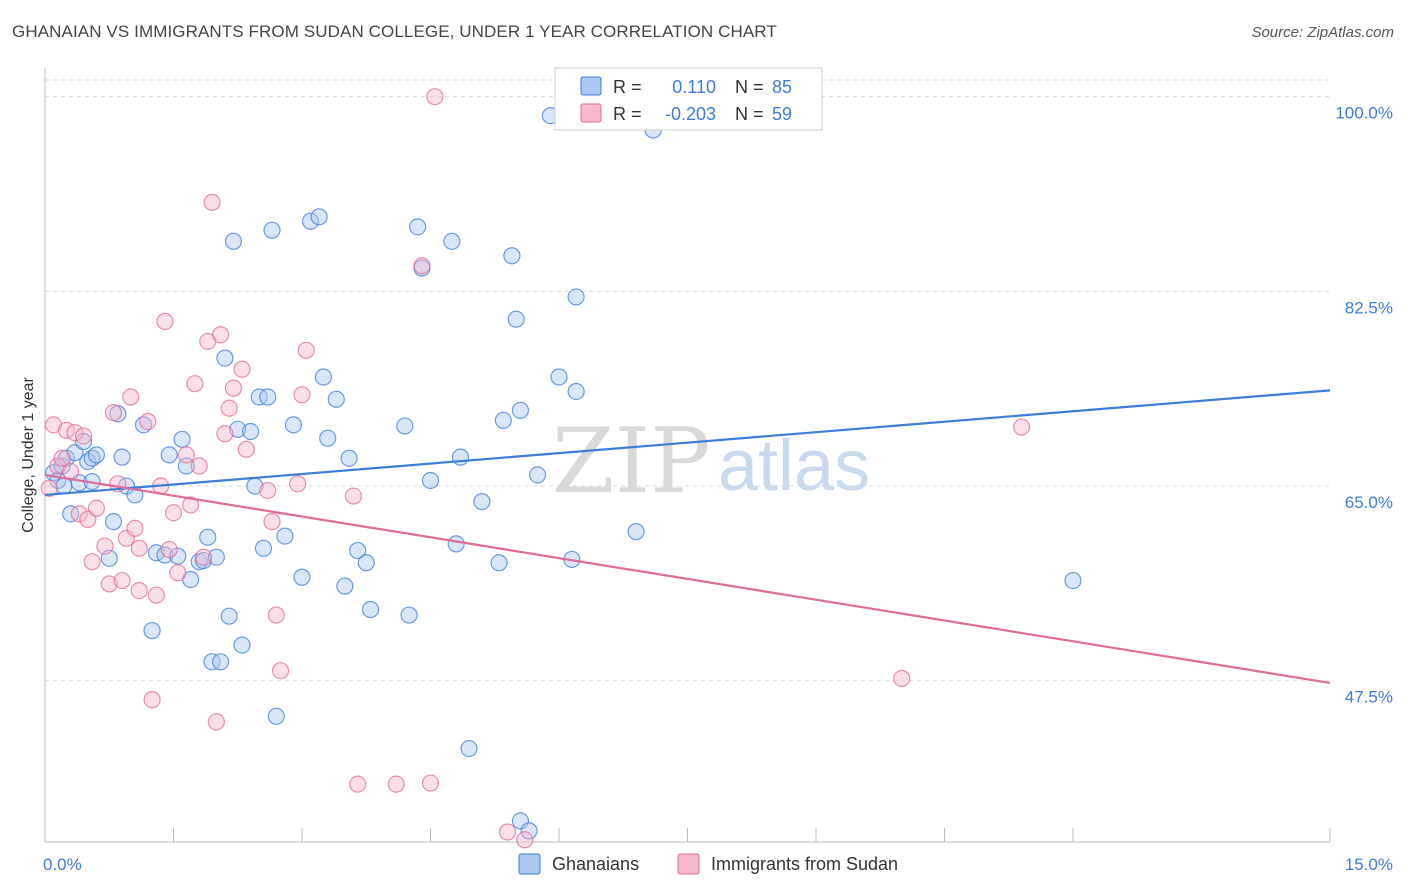  What do you see at coordinates (688, 99) in the screenshot?
I see `stats-box: R = 0.110 N = 85 R = -0.203 N = 59` at bounding box center [688, 99].